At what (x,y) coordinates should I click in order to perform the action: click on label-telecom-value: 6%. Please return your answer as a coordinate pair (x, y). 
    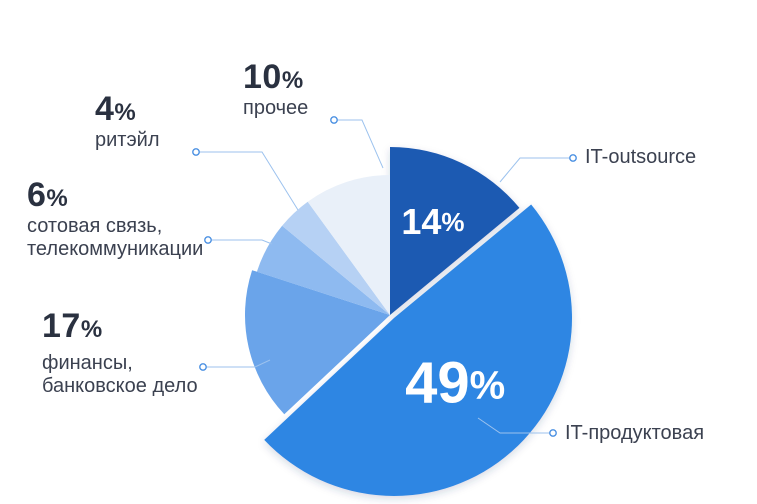
    Looking at the image, I should click on (48, 195).